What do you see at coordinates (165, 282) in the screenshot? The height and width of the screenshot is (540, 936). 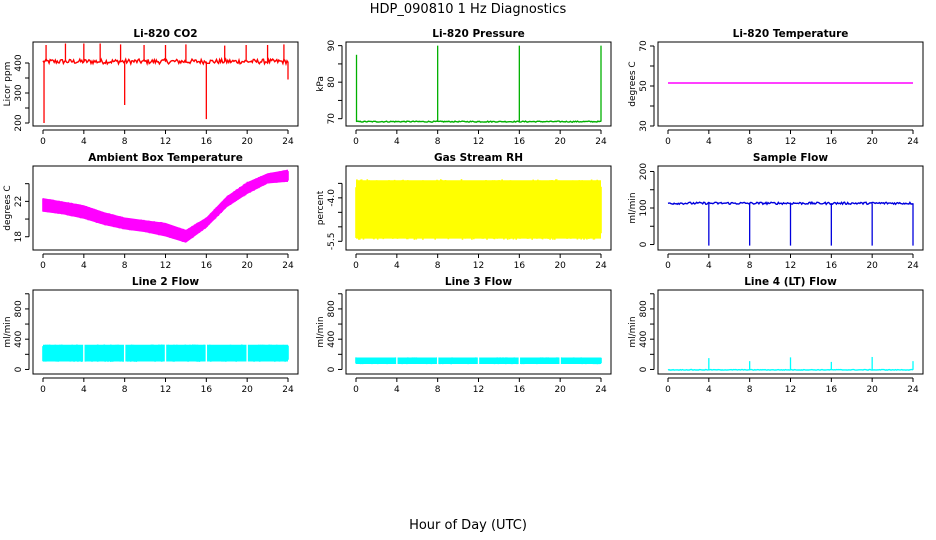 I see `panel-title: Line 2 Flow` at bounding box center [165, 282].